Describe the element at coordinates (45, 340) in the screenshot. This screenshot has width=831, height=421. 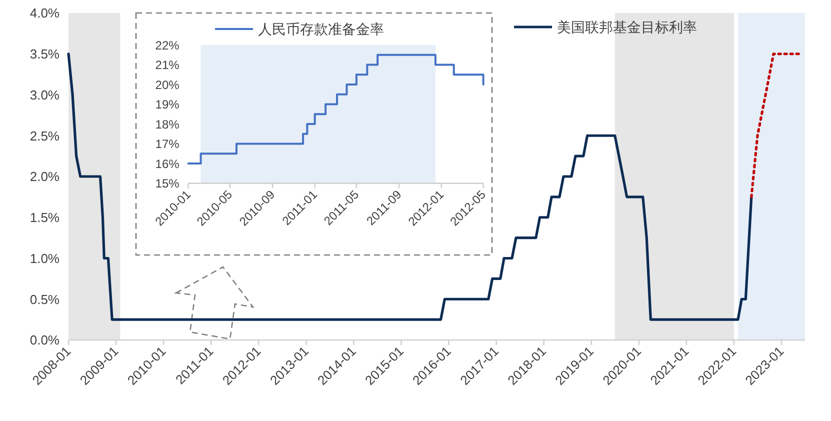
I see `y-tick-label: 0.0%` at that location.